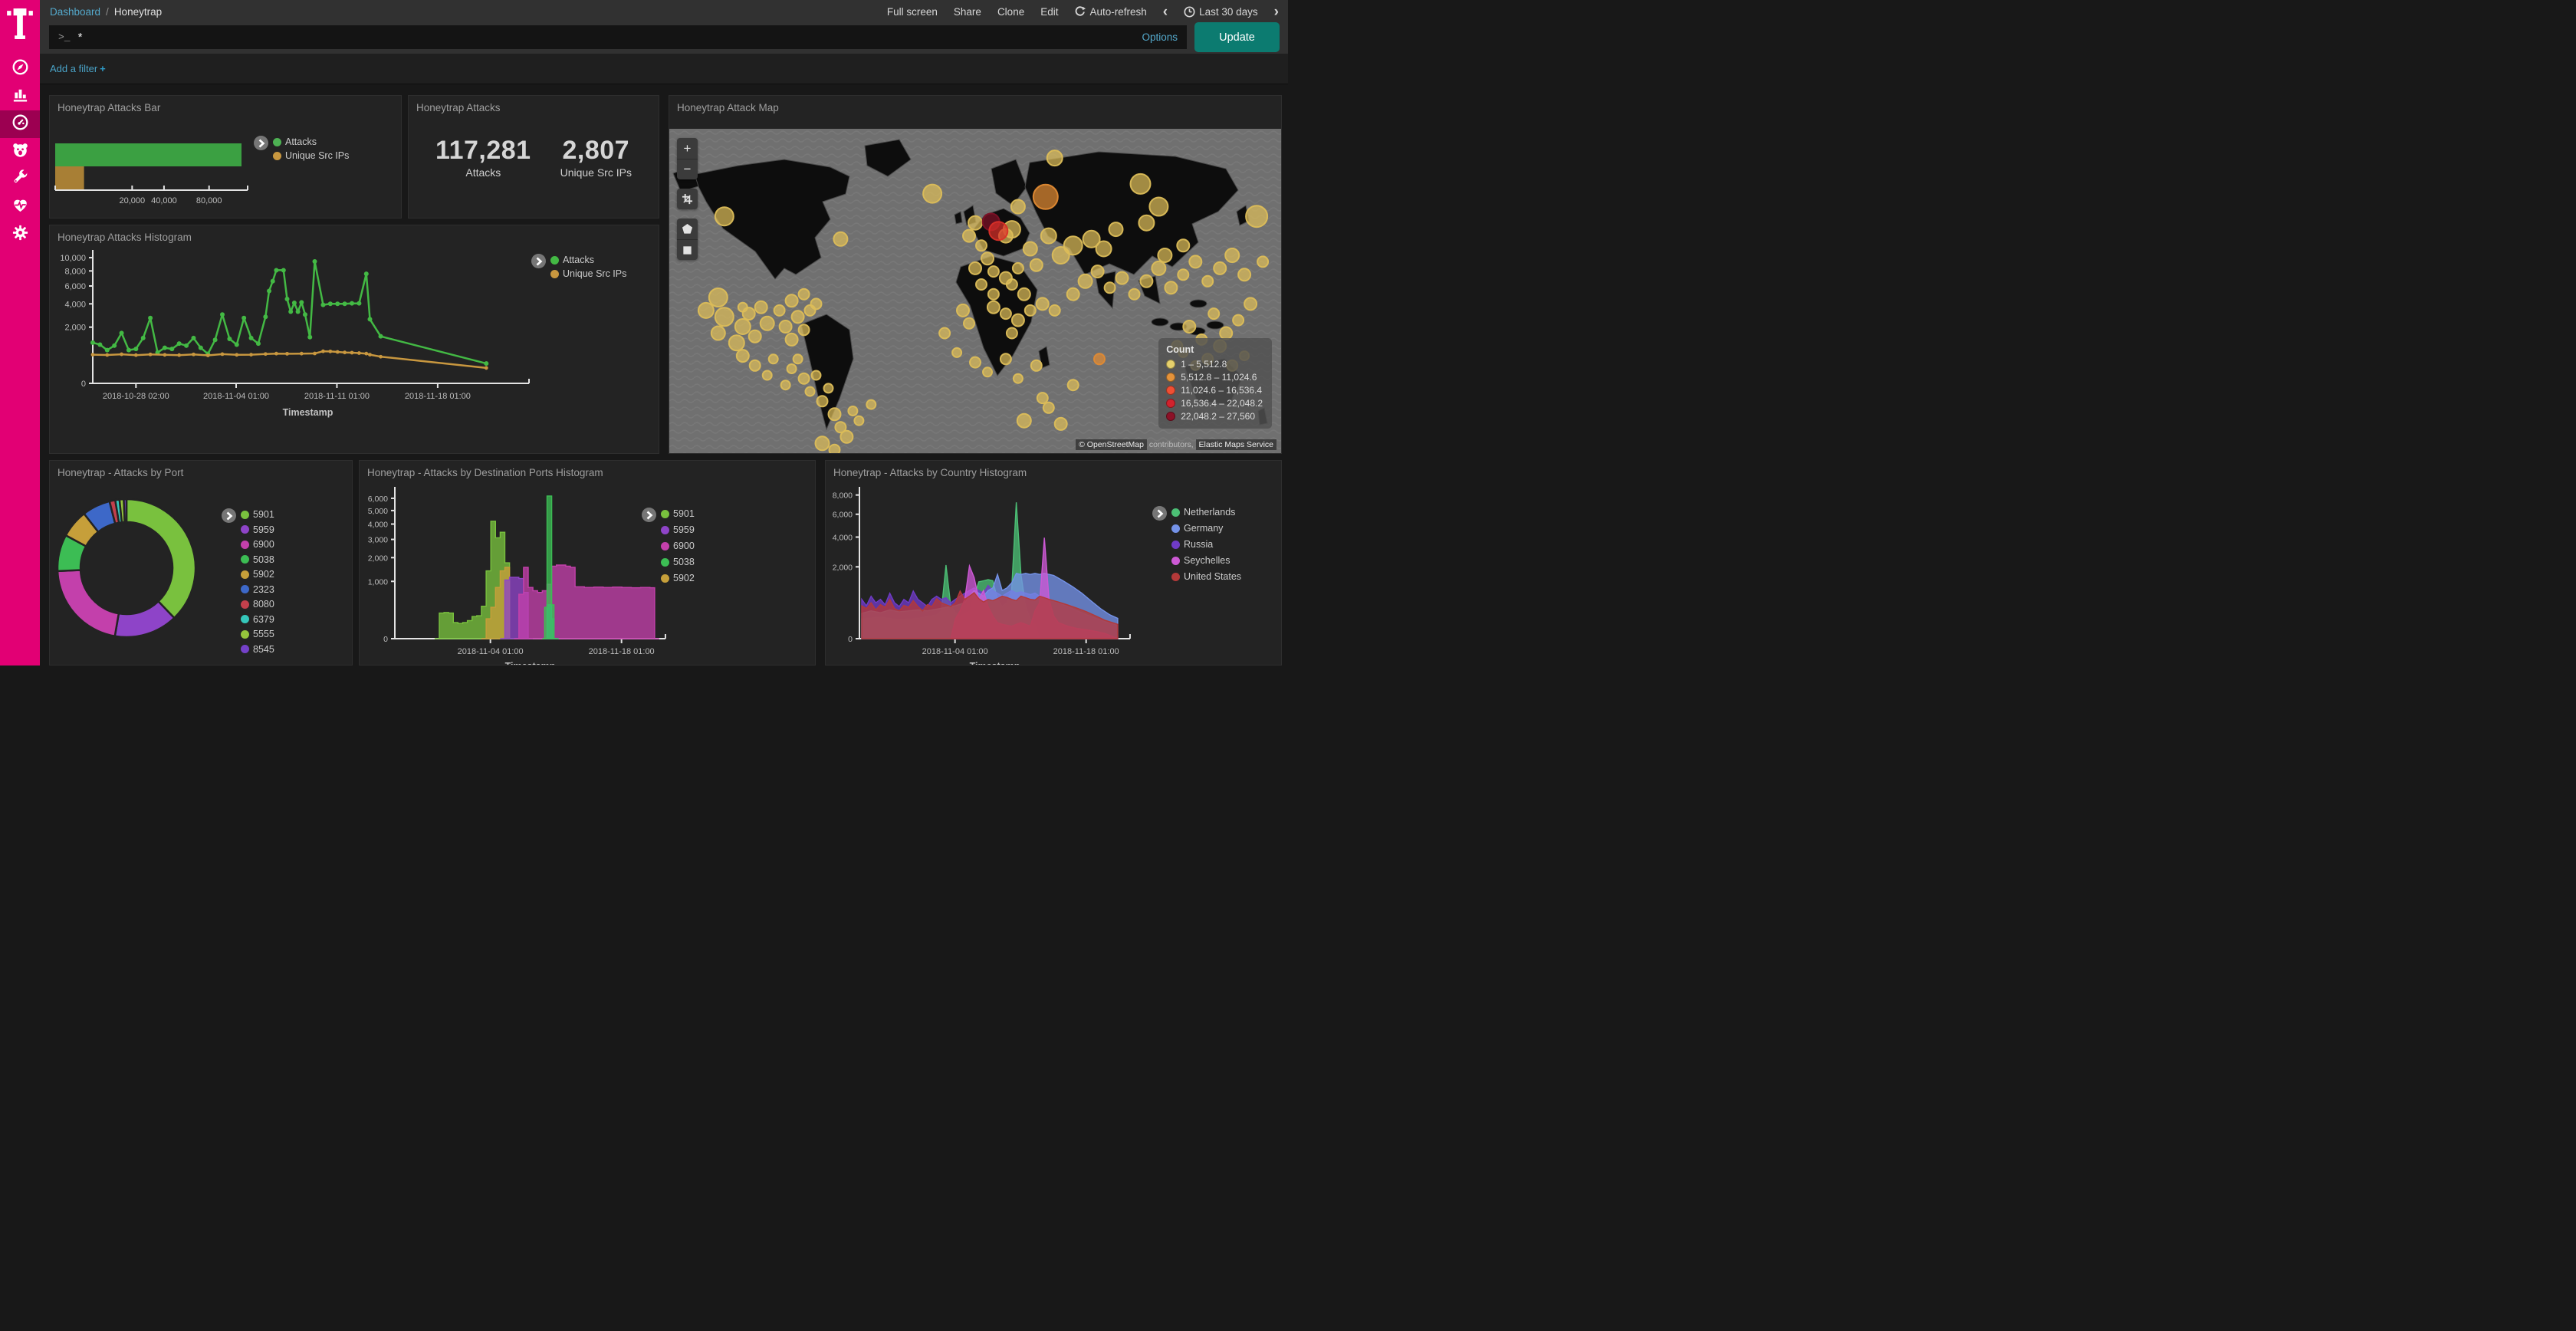  What do you see at coordinates (1160, 37) in the screenshot?
I see `query-options-link: Options` at bounding box center [1160, 37].